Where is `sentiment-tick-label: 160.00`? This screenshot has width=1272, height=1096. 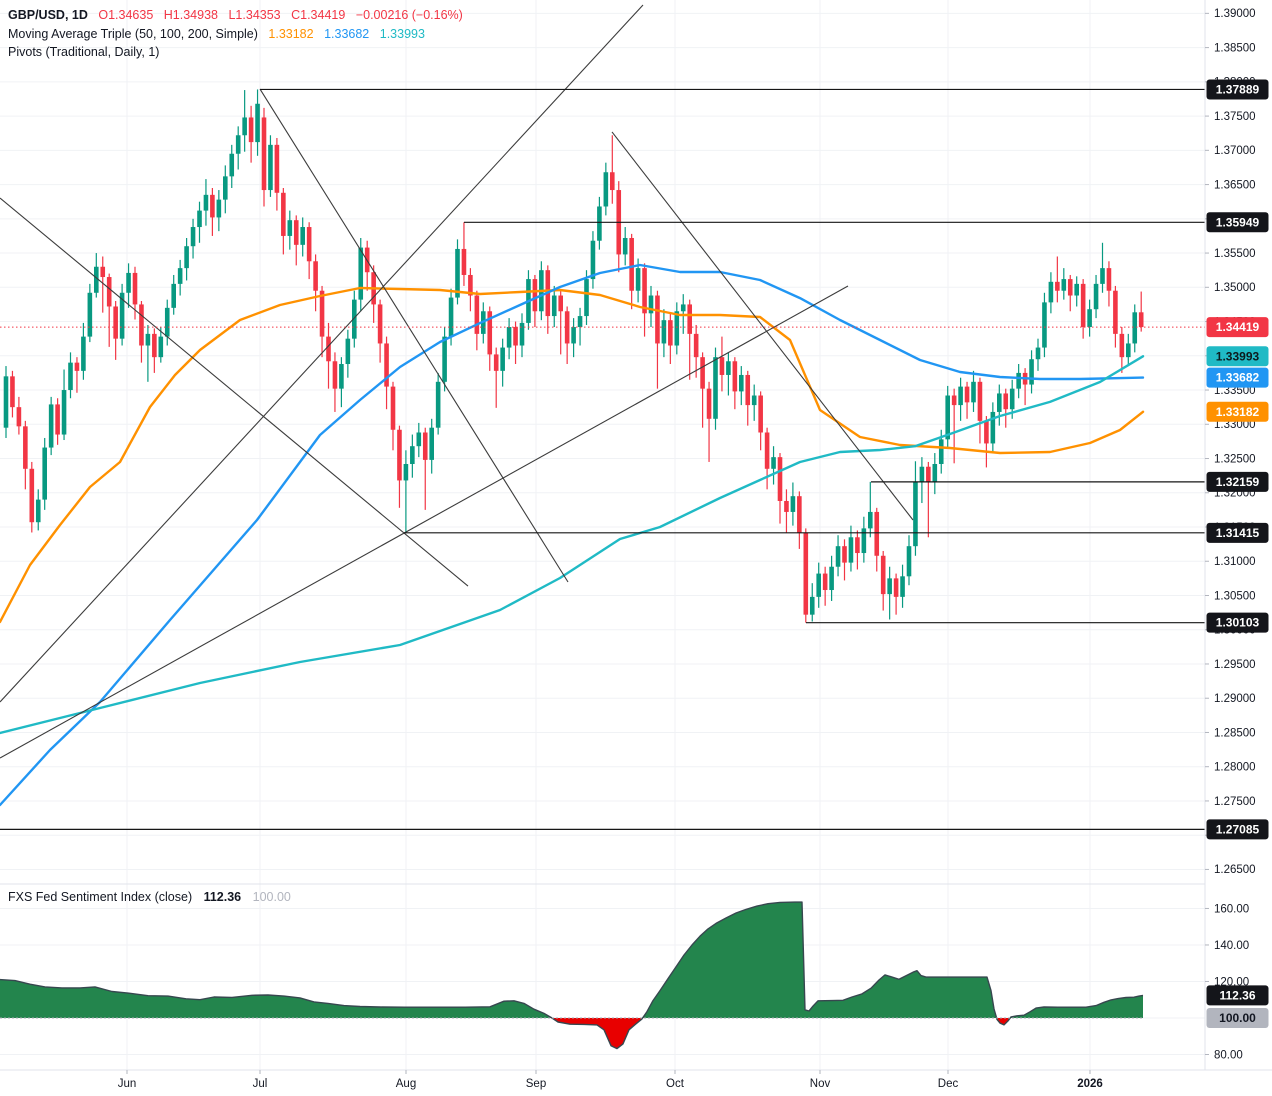
sentiment-tick-label: 160.00 is located at coordinates (1231, 909).